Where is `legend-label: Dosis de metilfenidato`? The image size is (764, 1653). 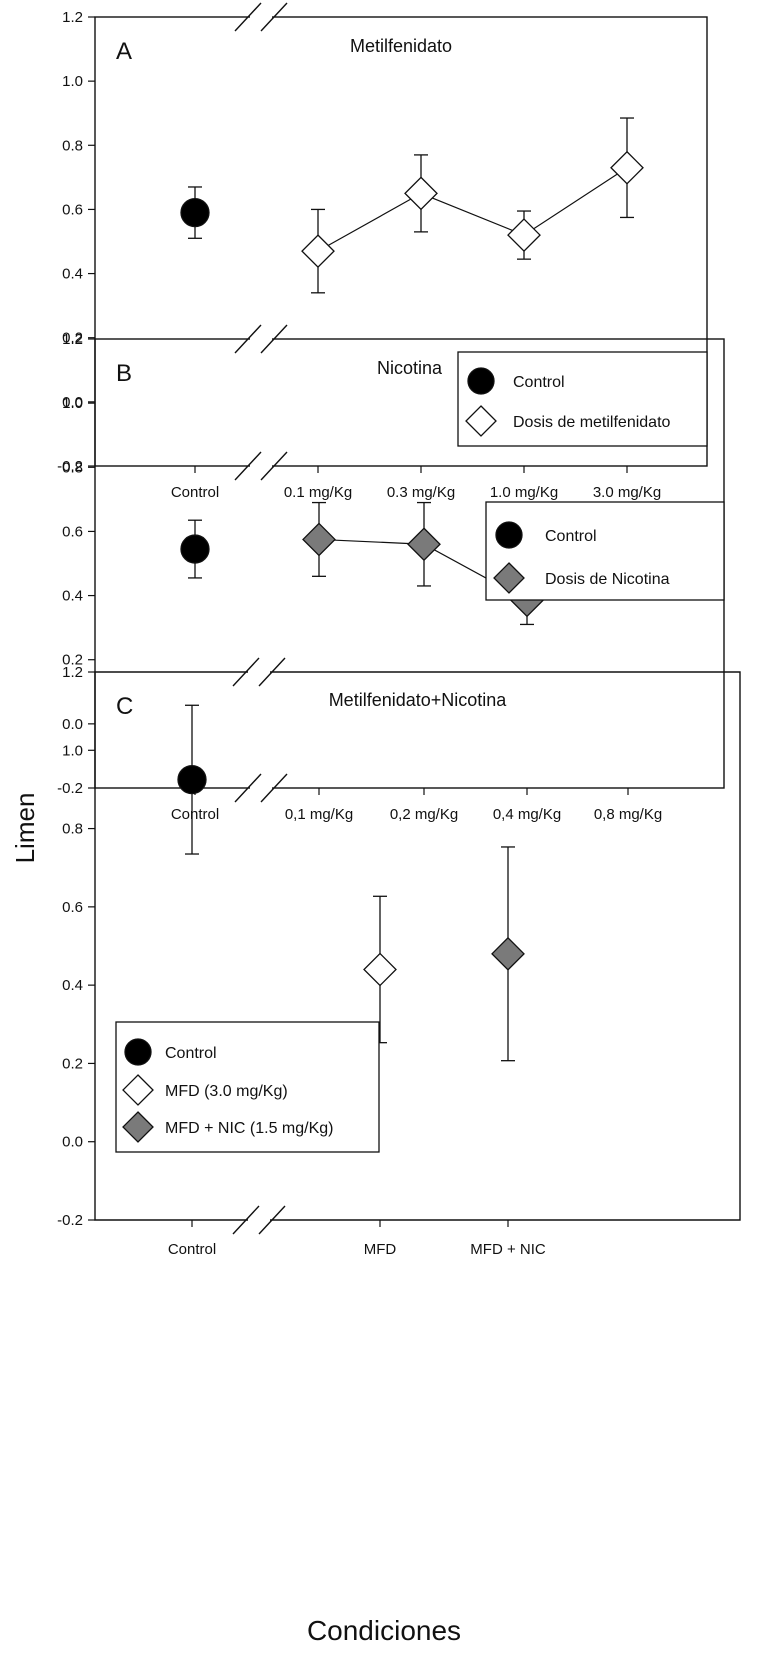
legend-label: Dosis de metilfenidato is located at coordinates (592, 422).